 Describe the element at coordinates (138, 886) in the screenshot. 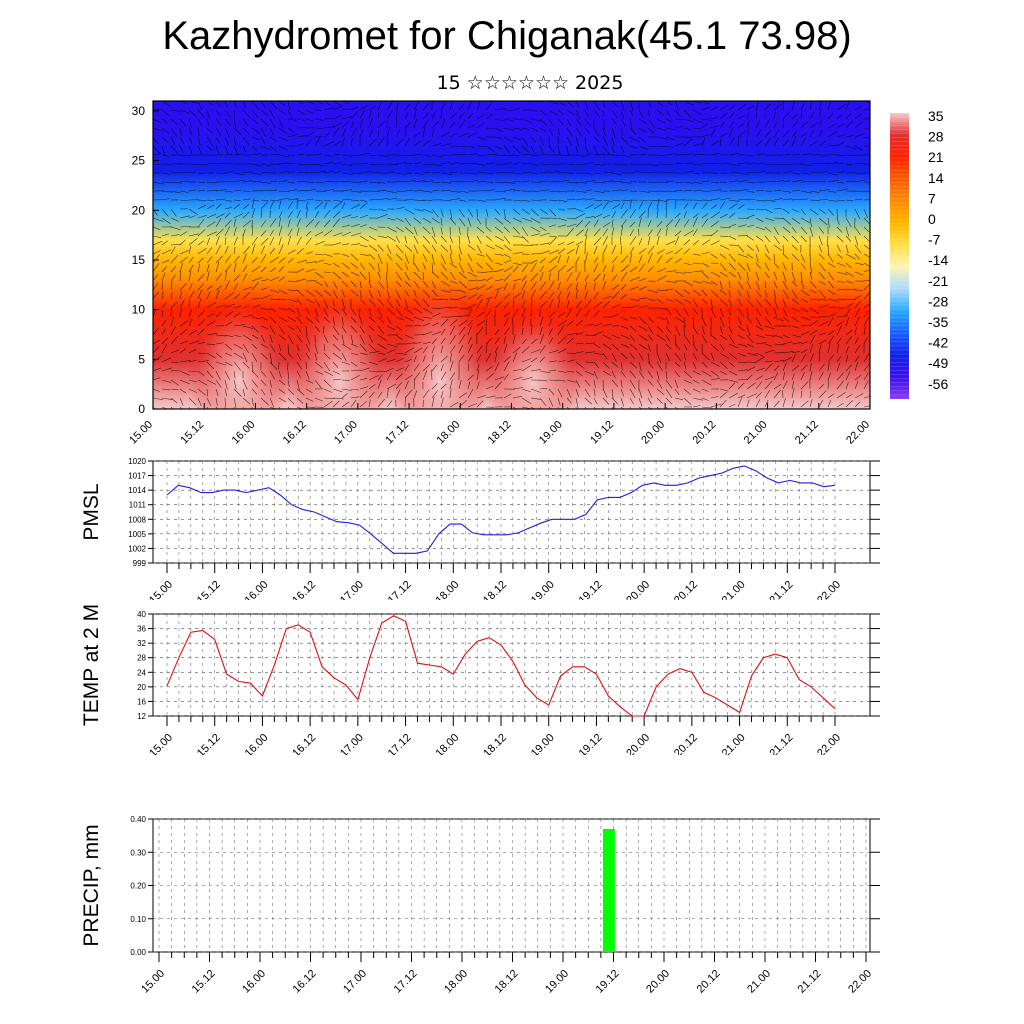

I see `precip-y-tick-label: 0.20` at that location.